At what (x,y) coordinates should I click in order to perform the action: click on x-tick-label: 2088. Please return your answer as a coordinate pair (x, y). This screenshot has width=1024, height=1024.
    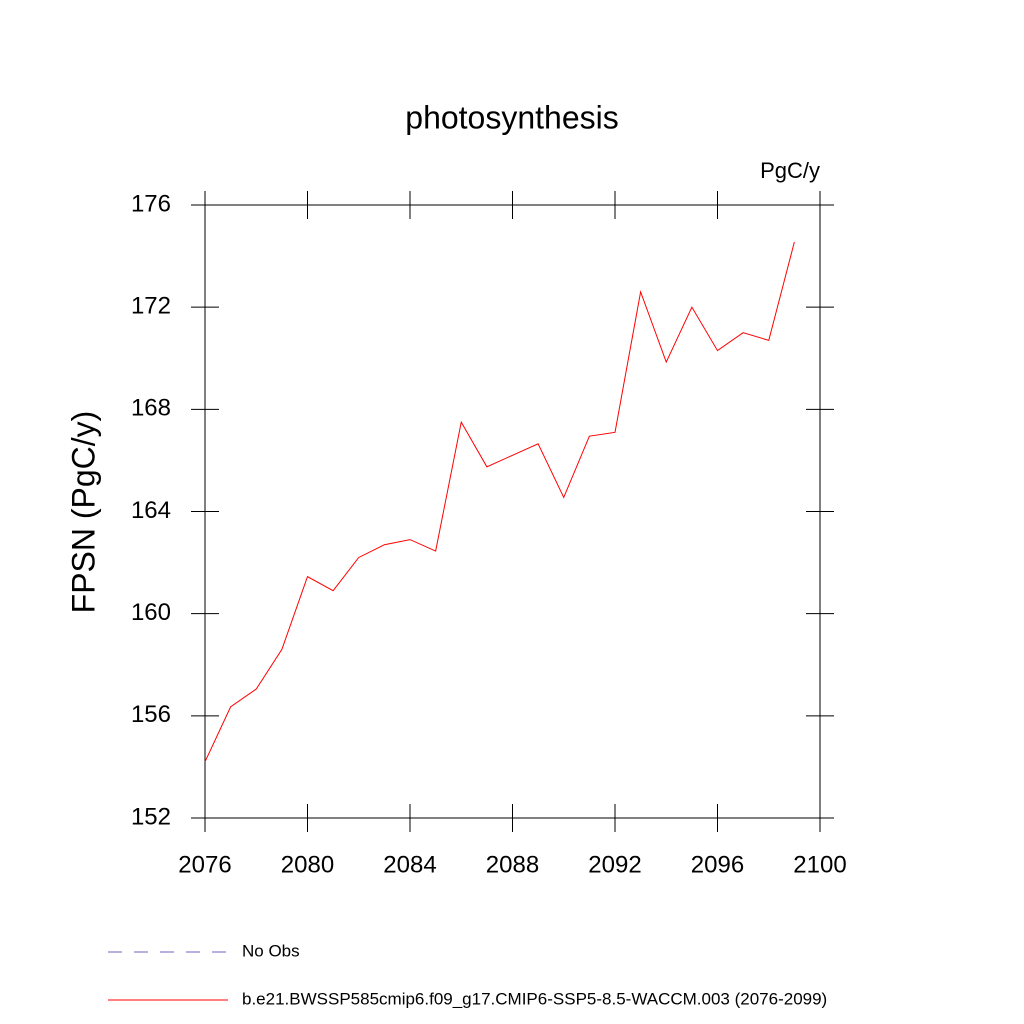
    Looking at the image, I should click on (512, 864).